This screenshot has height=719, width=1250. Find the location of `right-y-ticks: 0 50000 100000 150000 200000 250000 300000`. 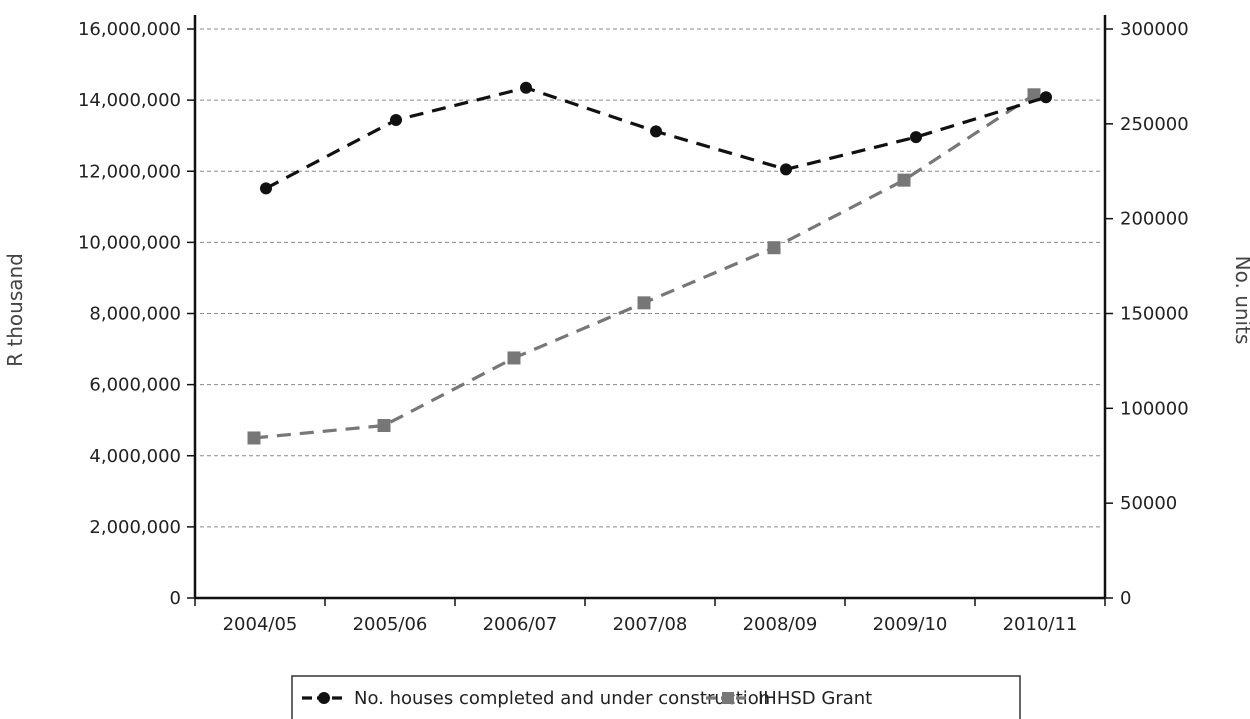

right-y-ticks: 0 50000 100000 150000 200000 250000 300000 is located at coordinates (1147, 314).